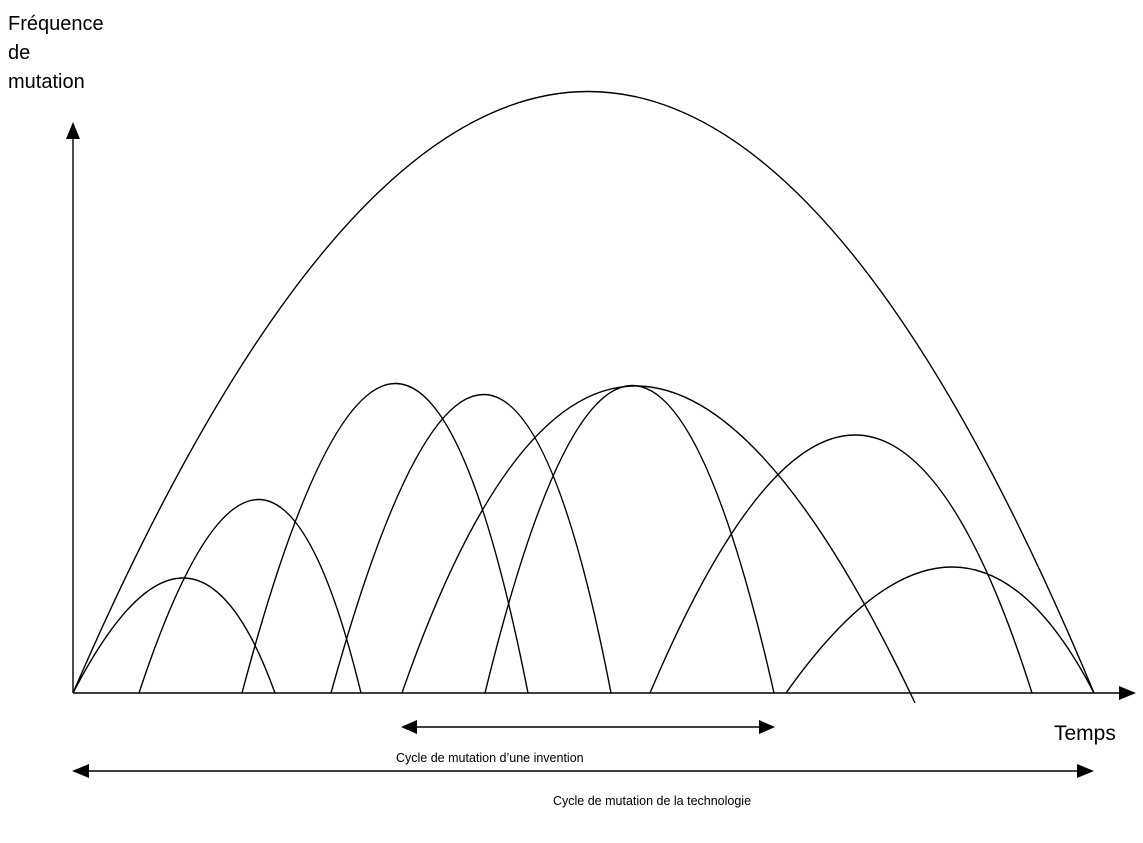 This screenshot has height=843, width=1143. Describe the element at coordinates (56, 53) in the screenshot. I see `y-axis-title: Fréquence de mutation` at that location.